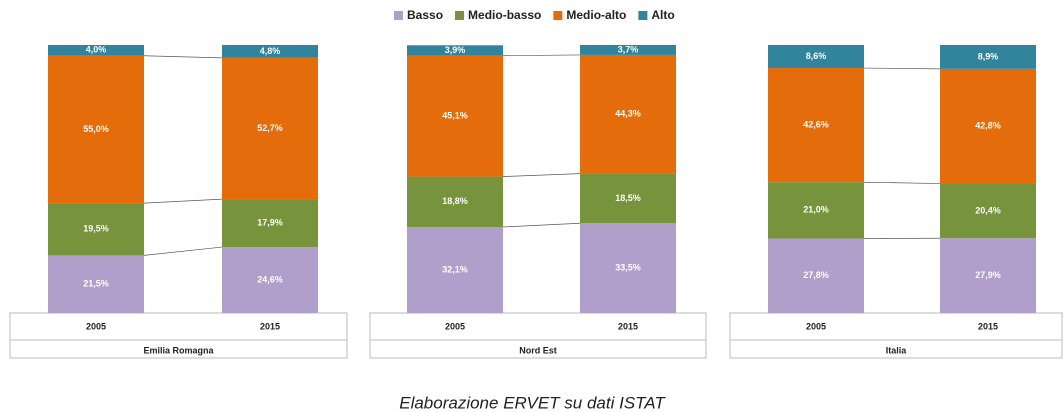 The width and height of the screenshot is (1064, 412). I want to click on value-label: 21,0%, so click(816, 210).